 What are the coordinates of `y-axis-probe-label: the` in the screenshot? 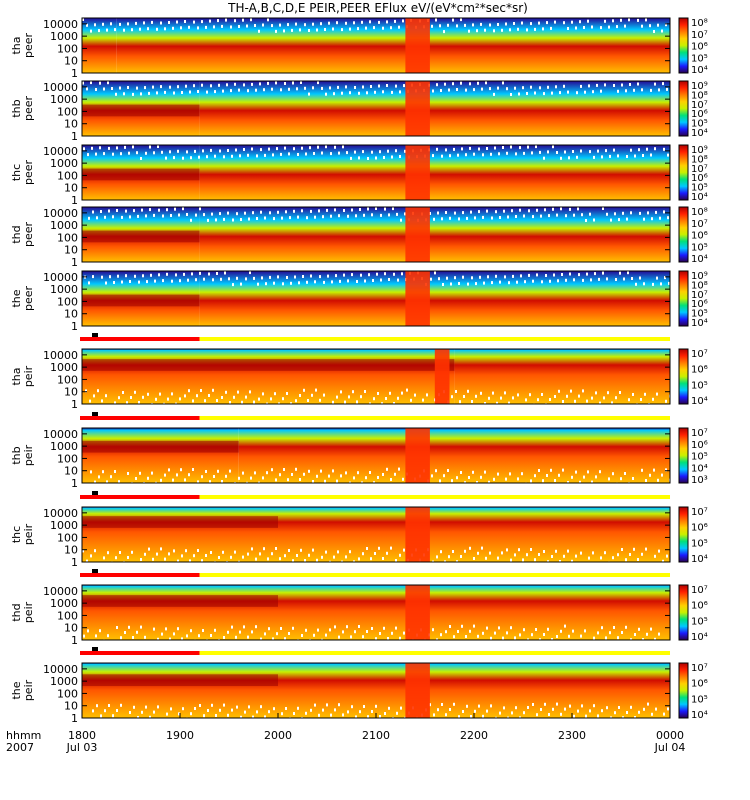 It's located at (16, 298).